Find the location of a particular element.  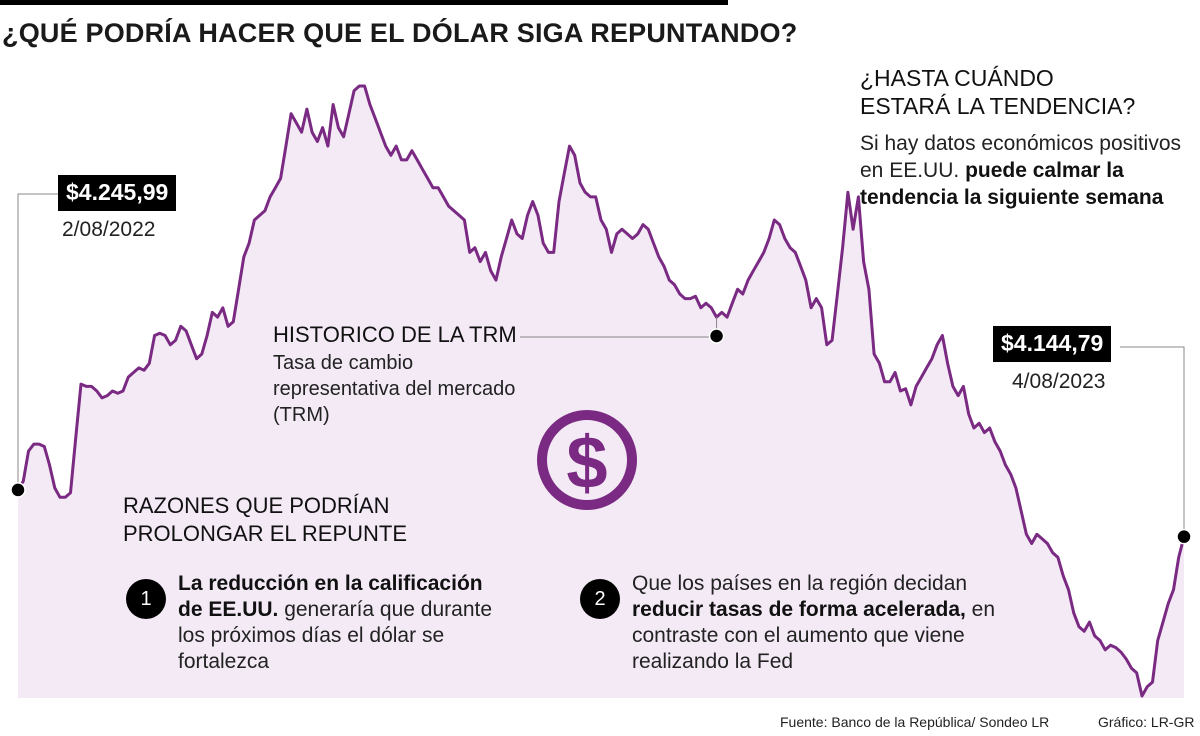

dollar-circle-icon: $ is located at coordinates (587, 460).